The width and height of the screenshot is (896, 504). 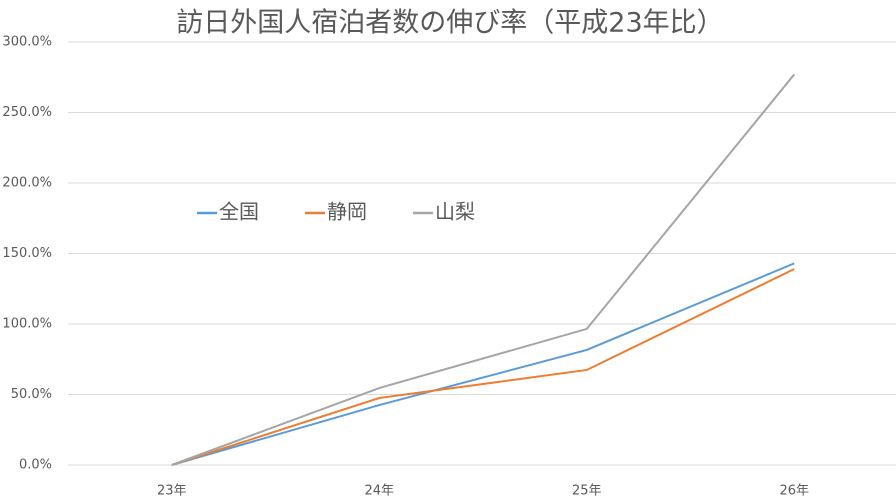 What do you see at coordinates (27, 112) in the screenshot?
I see `y-tick-label: 250.0%` at bounding box center [27, 112].